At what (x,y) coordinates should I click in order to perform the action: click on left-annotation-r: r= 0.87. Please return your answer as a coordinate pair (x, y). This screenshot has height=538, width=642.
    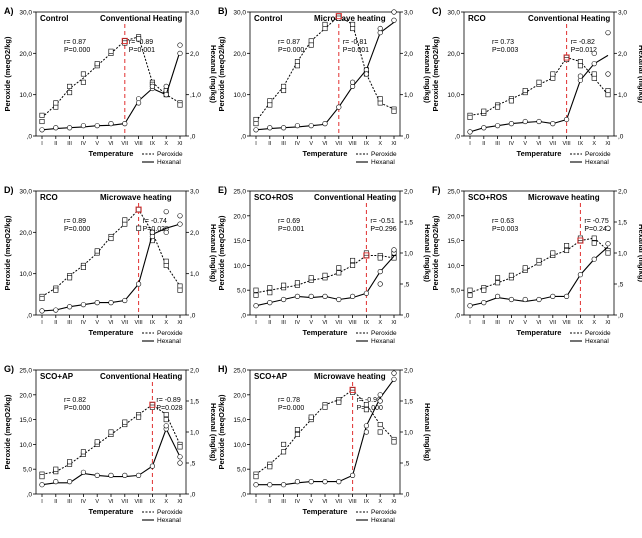
    Looking at the image, I should click on (75, 42).